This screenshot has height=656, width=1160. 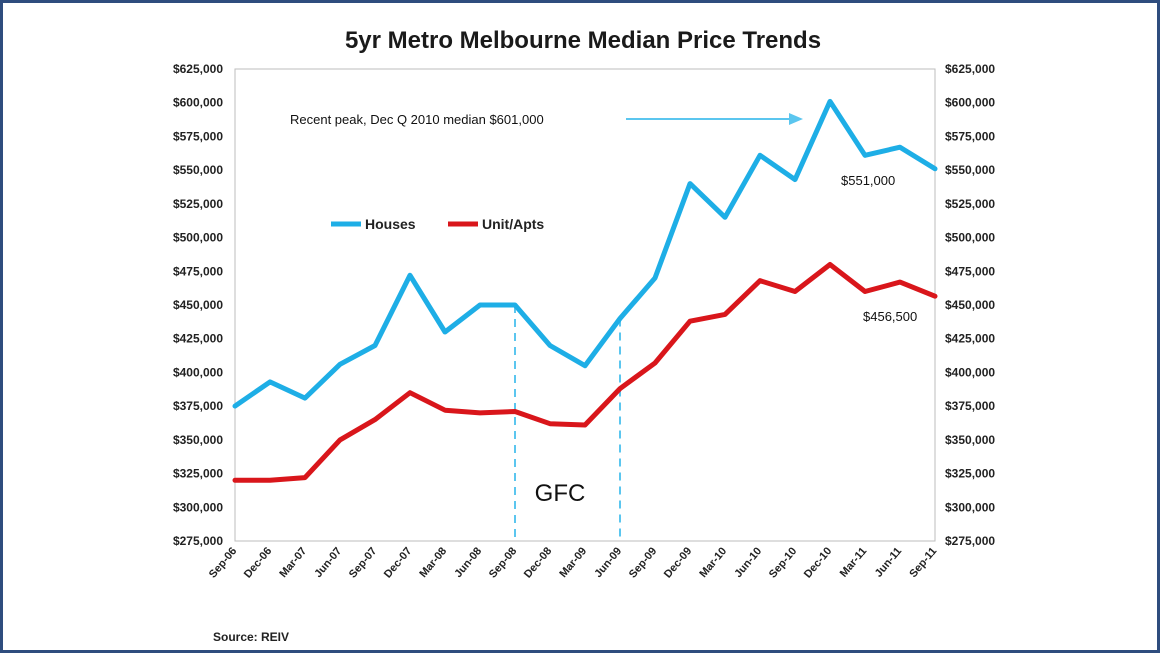 I want to click on y-tick-label-left: $300,000, so click(x=198, y=507).